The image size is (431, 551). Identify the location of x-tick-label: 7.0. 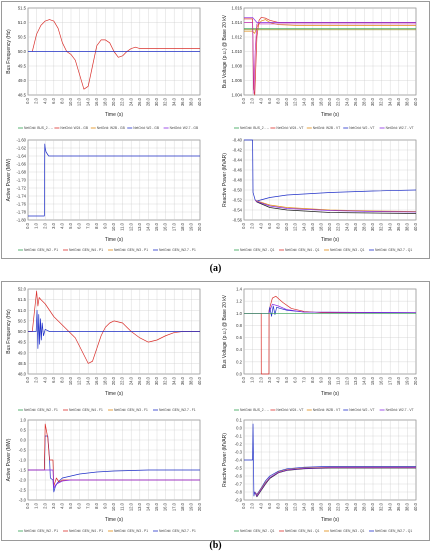
(87, 505).